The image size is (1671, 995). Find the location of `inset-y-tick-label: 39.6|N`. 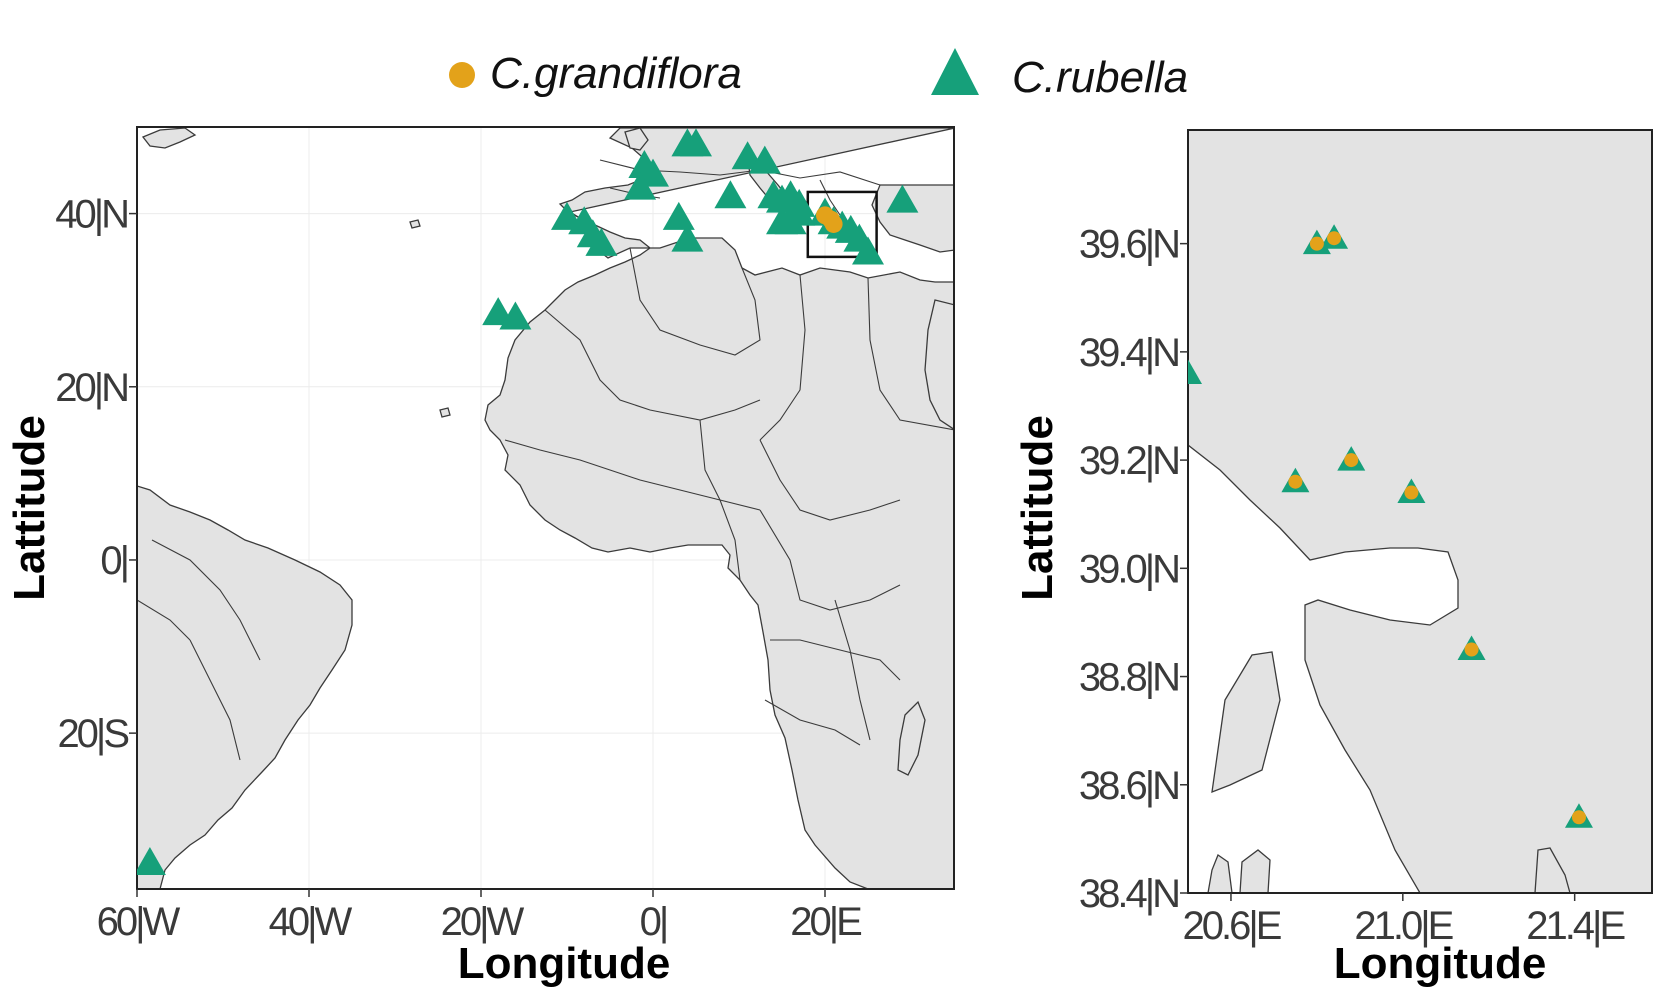

inset-y-tick-label: 39.6|N is located at coordinates (1128, 245).